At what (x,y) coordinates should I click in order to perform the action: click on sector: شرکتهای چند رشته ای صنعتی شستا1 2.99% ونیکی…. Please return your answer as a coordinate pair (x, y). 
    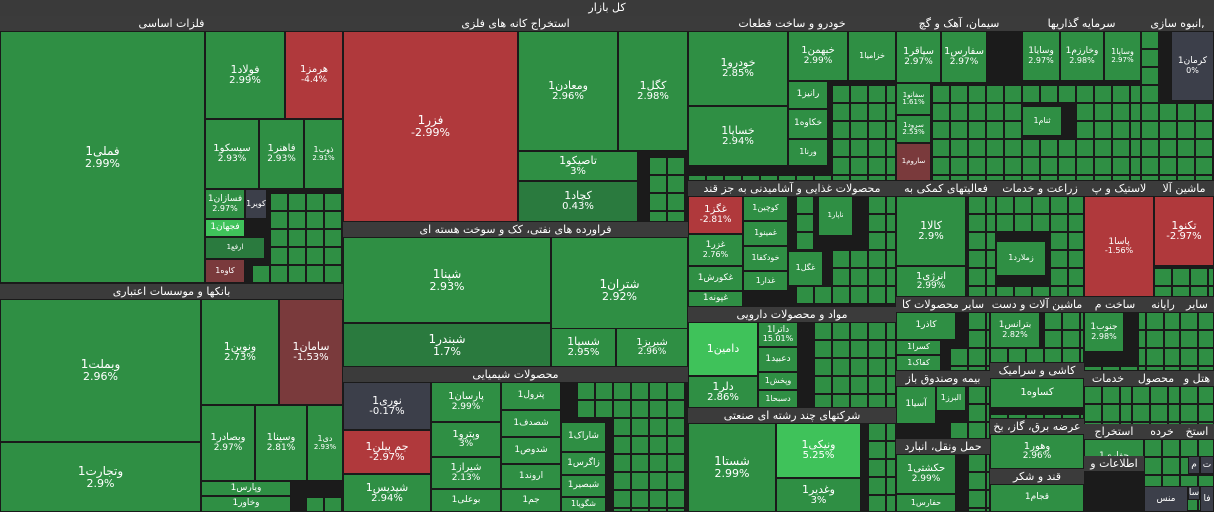
    Looking at the image, I should click on (792, 460).